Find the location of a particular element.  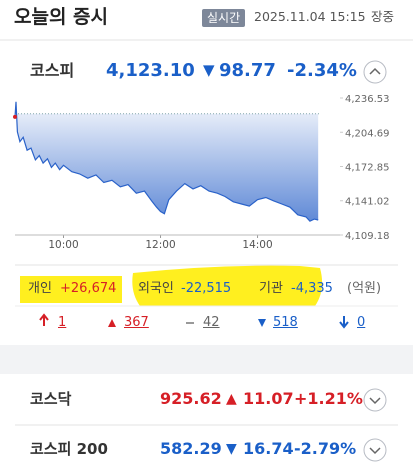

y-tick-label: 4,204.69 is located at coordinates (367, 133).